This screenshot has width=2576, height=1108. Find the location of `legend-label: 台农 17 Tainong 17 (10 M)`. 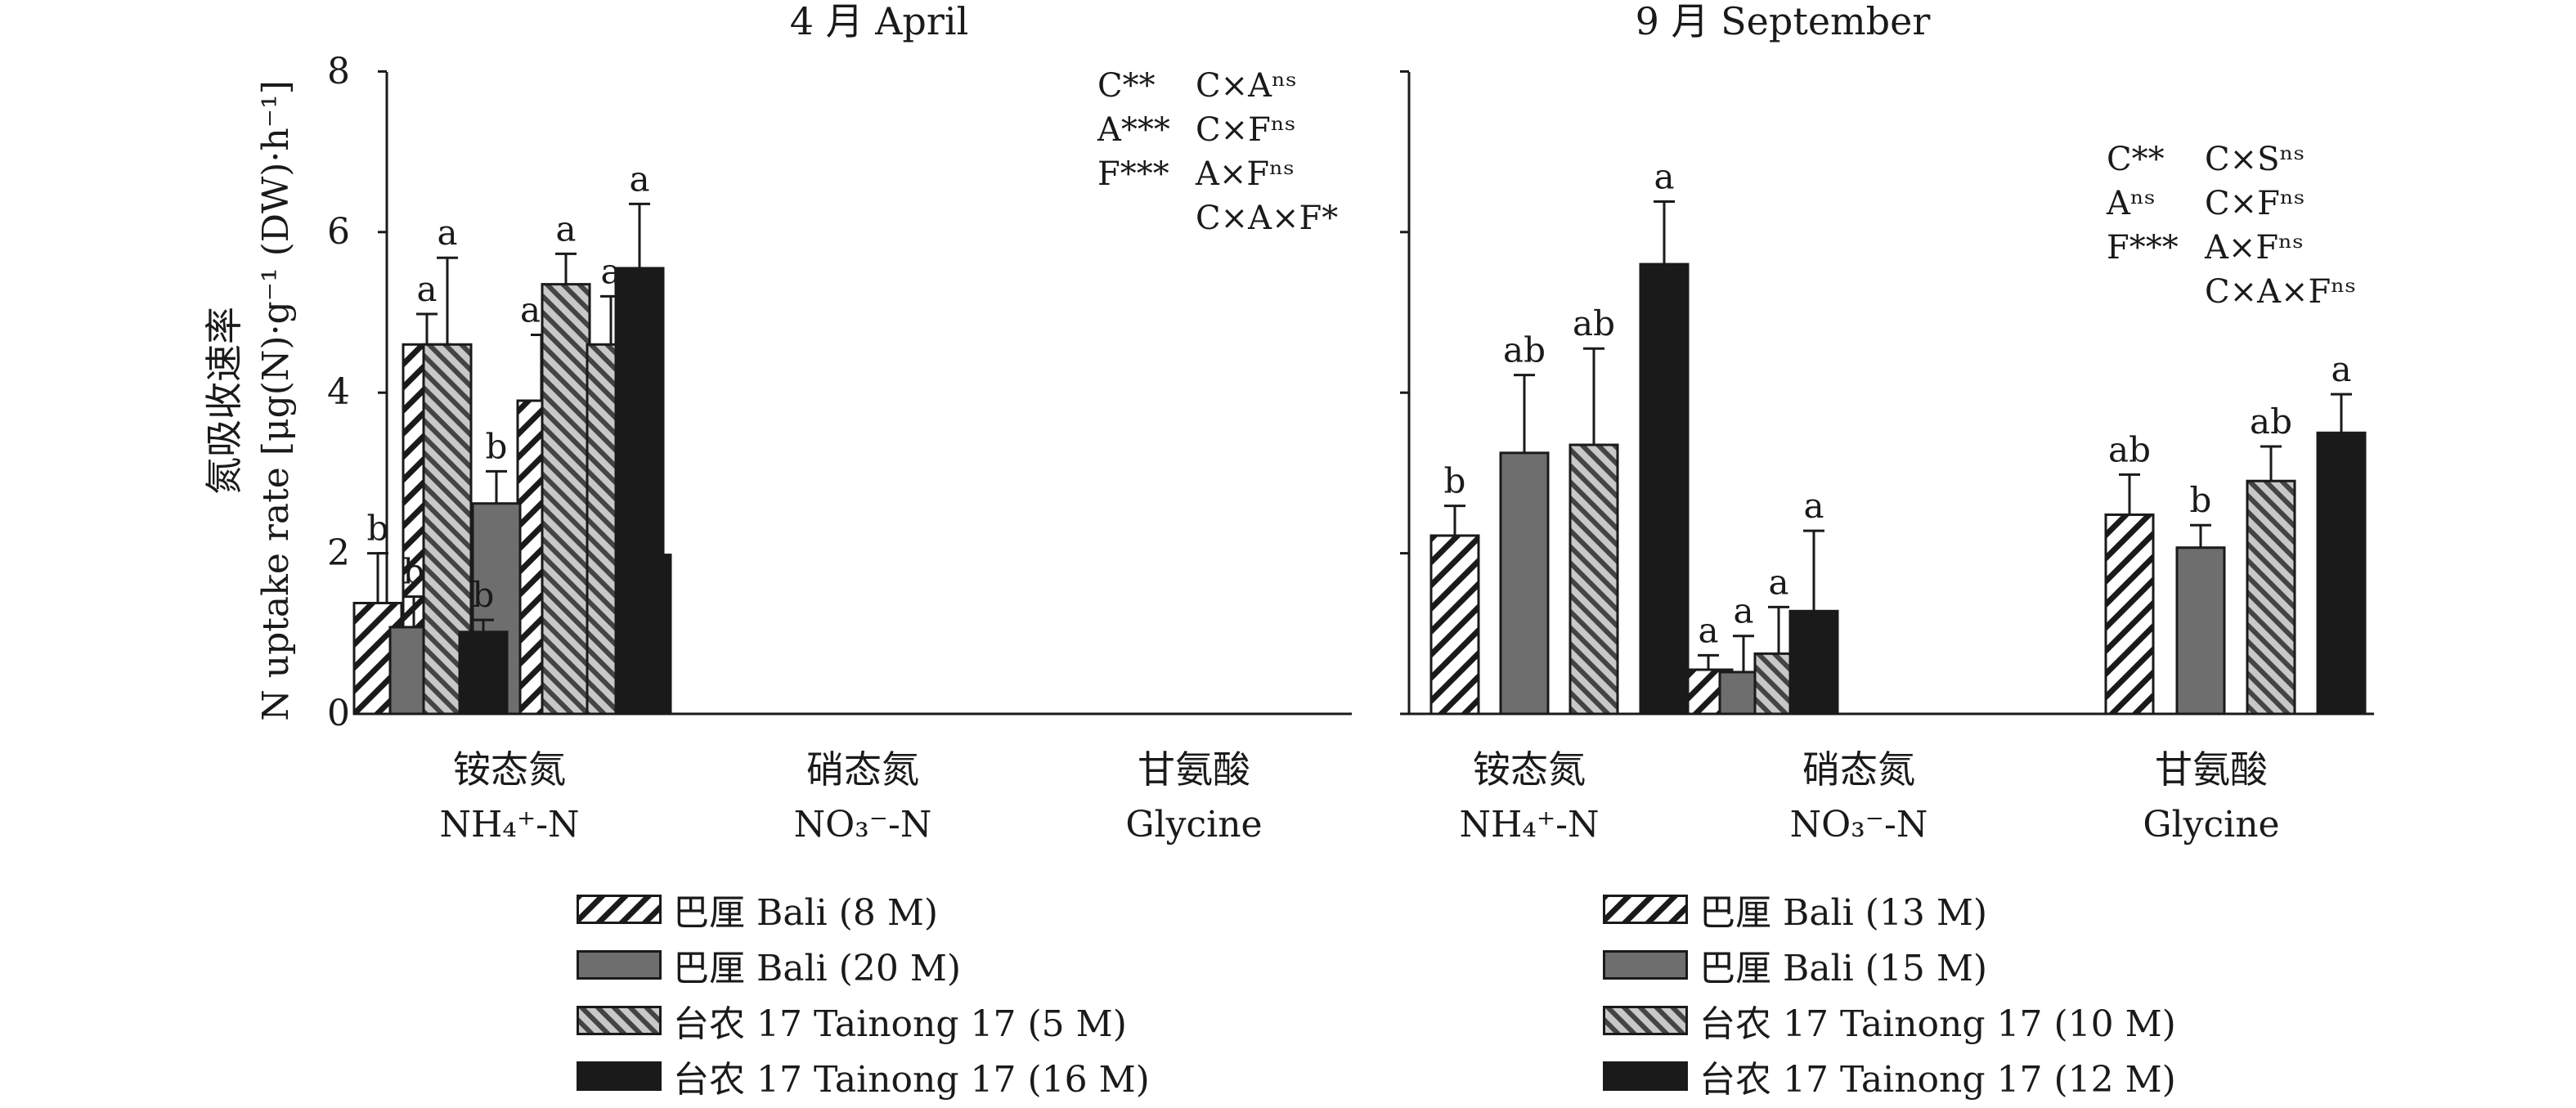

legend-label: 台农 17 Tainong 17 (10 M) is located at coordinates (1938, 1024).